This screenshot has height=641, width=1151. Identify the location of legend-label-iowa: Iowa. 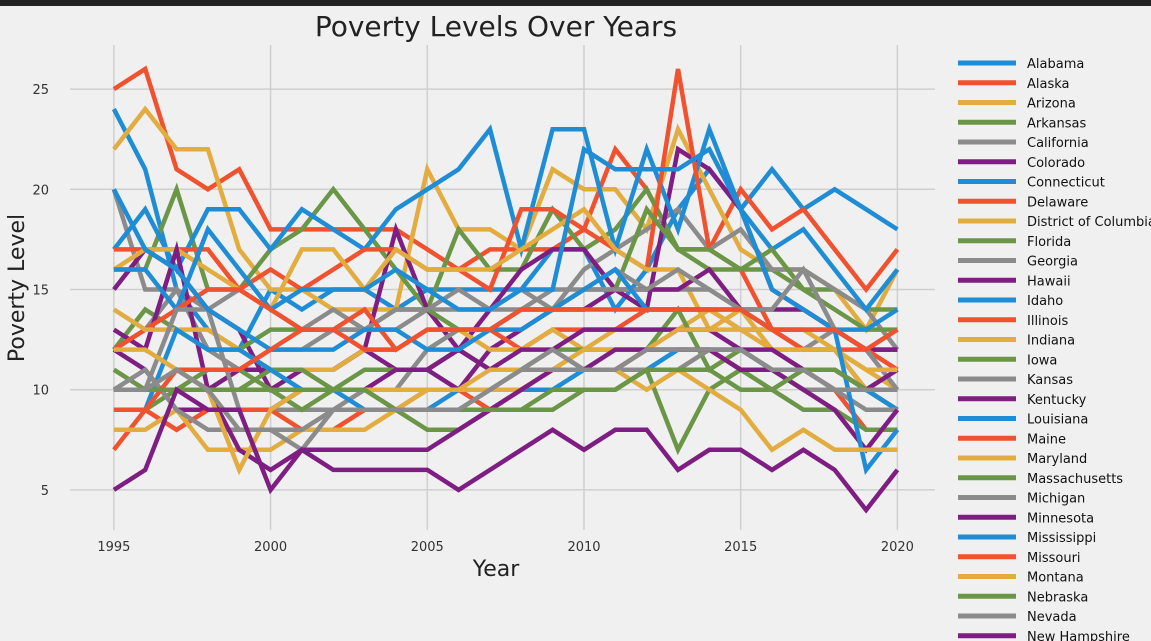
(1042, 360).